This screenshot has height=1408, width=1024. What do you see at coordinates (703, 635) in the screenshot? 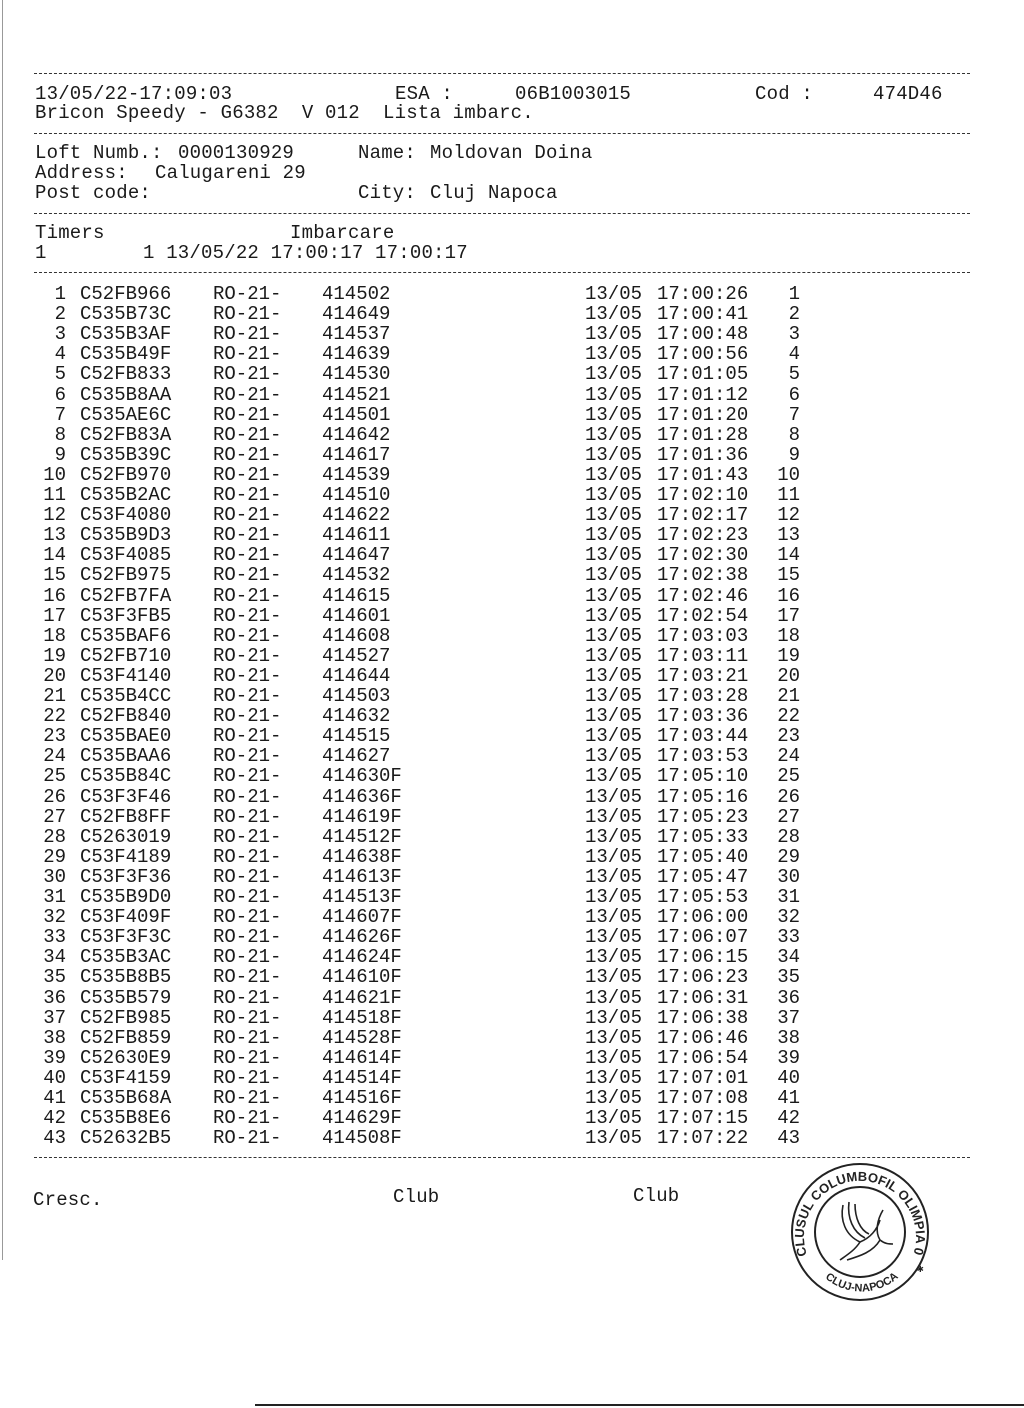
I see `arrival-time: 17:03:03` at bounding box center [703, 635].